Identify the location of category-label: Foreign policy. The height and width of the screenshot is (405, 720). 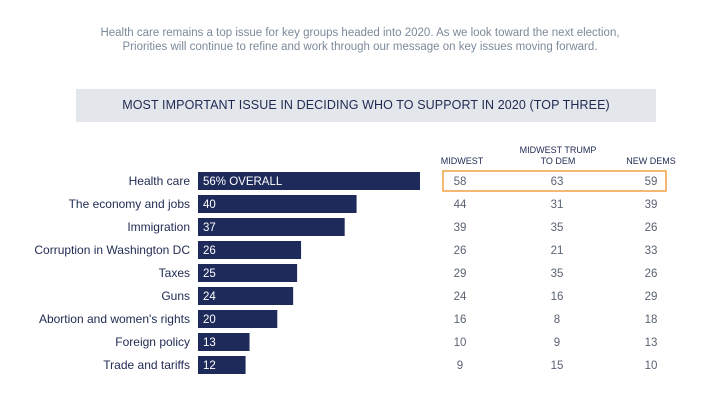
(152, 342).